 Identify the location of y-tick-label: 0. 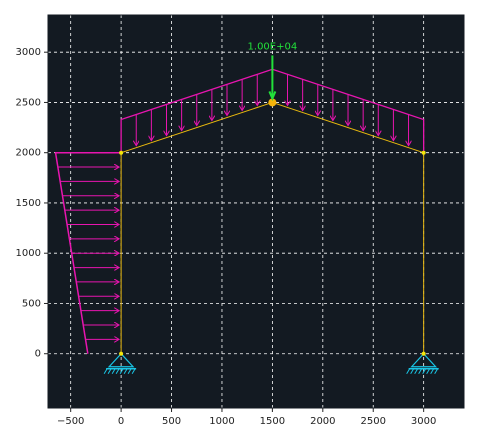
(38, 354).